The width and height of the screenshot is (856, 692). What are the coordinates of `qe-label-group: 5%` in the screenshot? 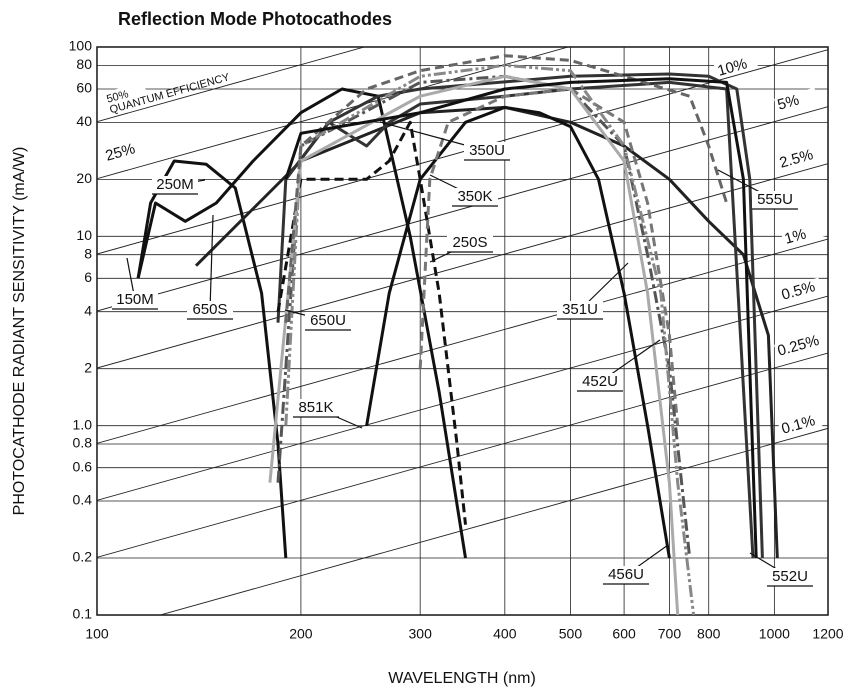 It's located at (796, 100).